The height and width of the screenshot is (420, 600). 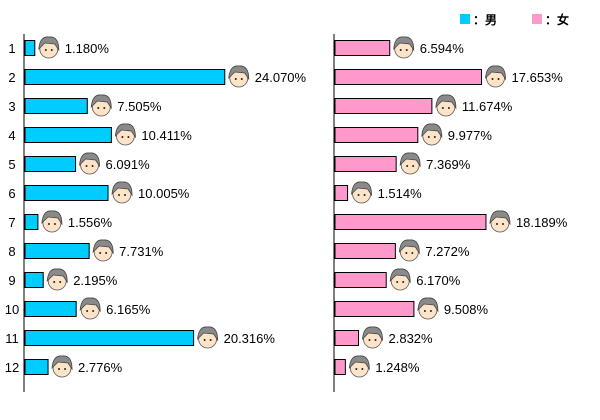 What do you see at coordinates (465, 19) in the screenshot?
I see `legend-swatch-male` at bounding box center [465, 19].